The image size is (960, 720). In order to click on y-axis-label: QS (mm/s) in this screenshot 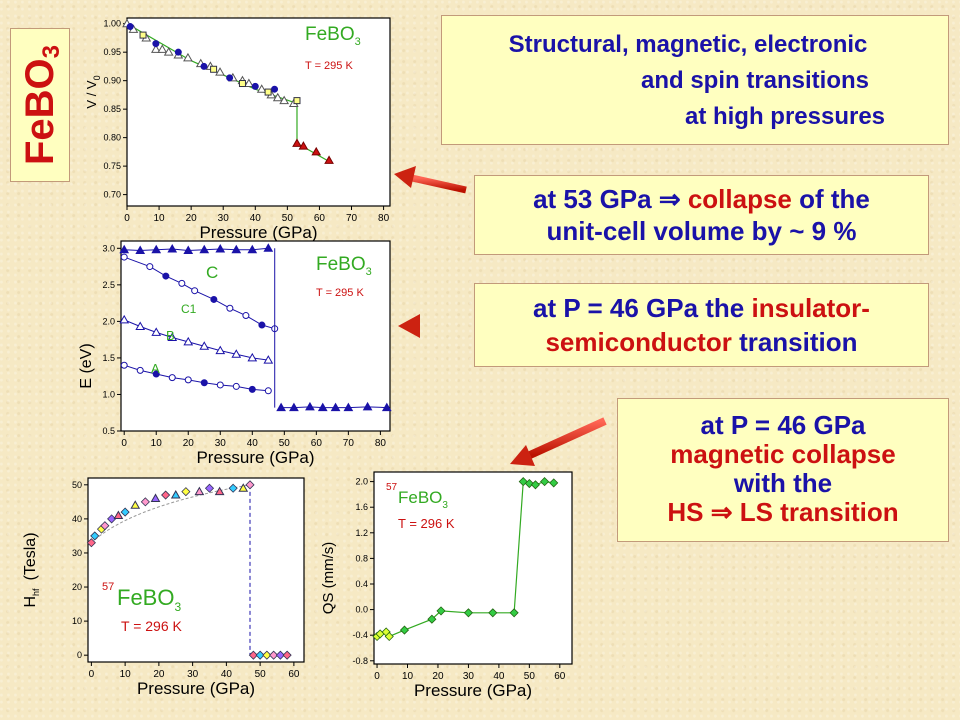, I will do `click(328, 578)`.